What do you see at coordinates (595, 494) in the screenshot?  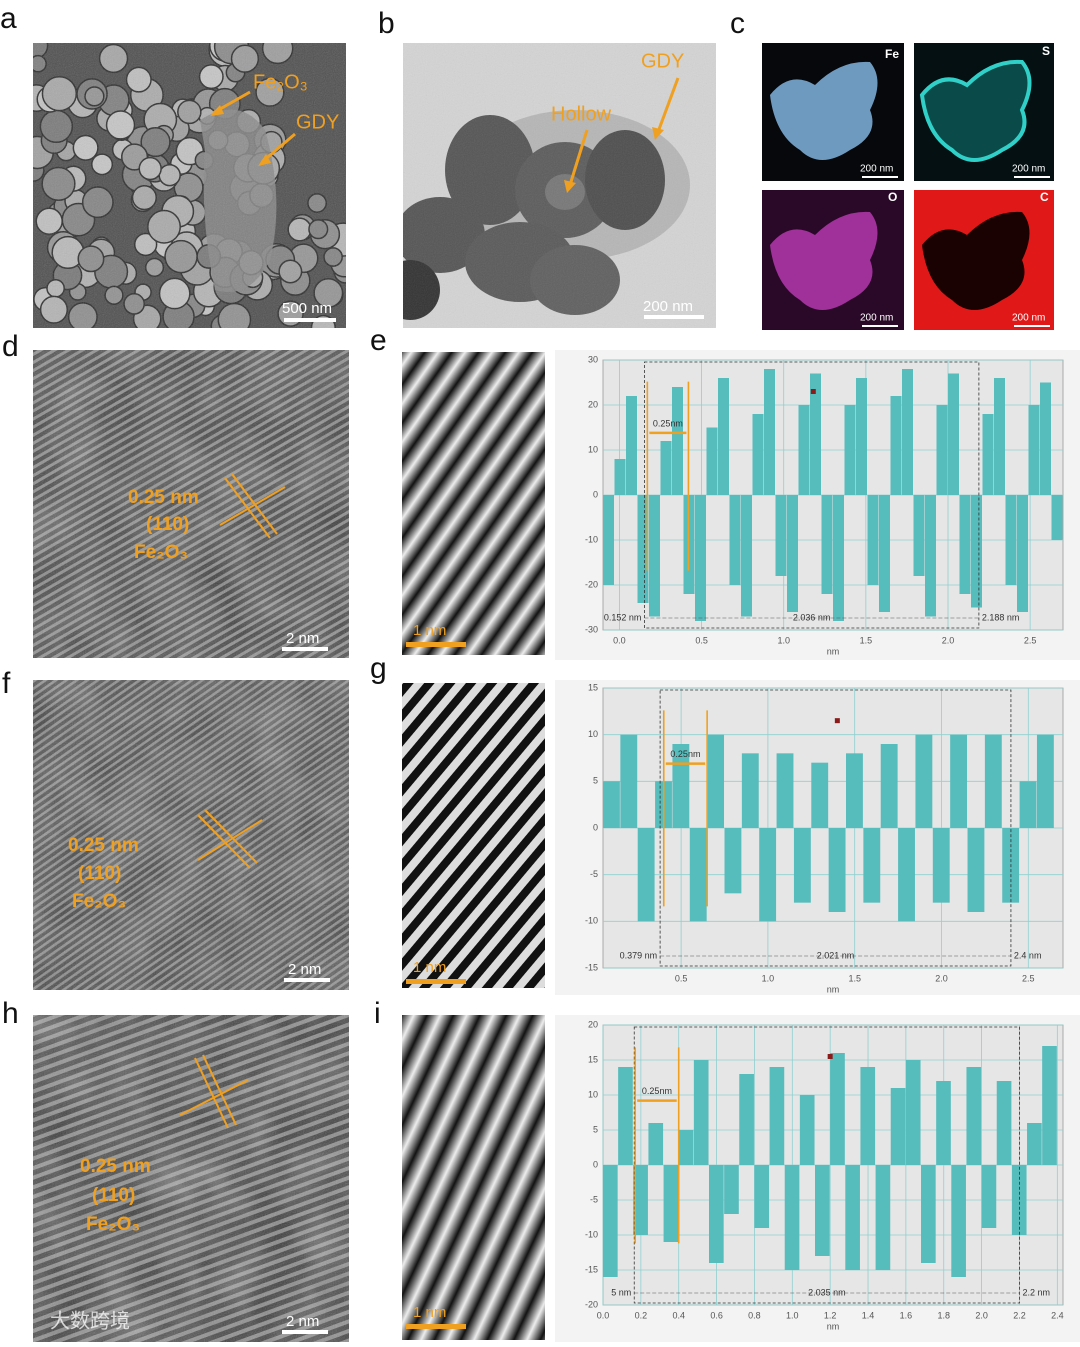 I see `y-tick-label: 0` at bounding box center [595, 494].